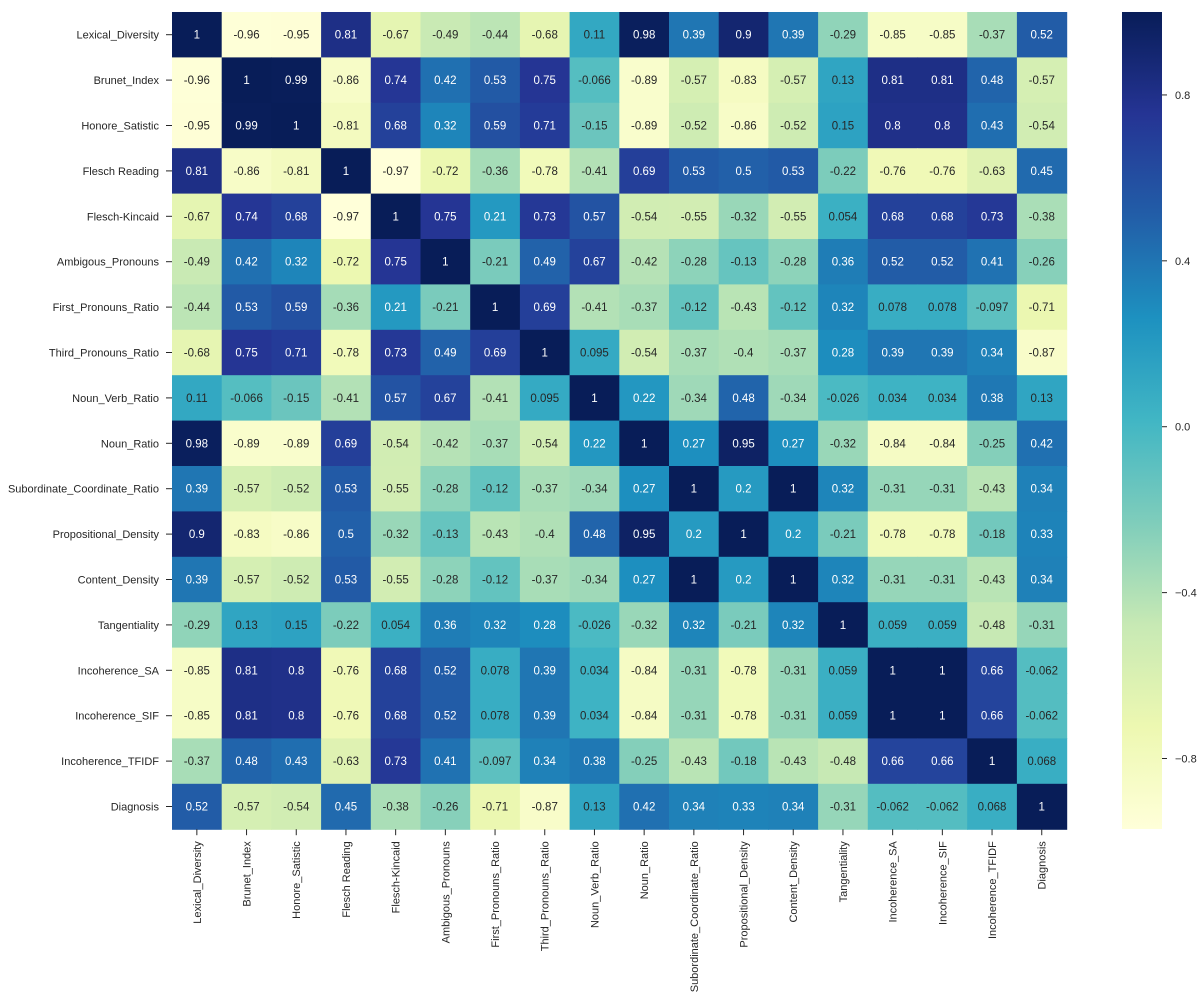 This screenshot has height=1000, width=1203. Describe the element at coordinates (397, 877) in the screenshot. I see `column-label-flesch-kincaid: Flesch-Kincaid` at that location.